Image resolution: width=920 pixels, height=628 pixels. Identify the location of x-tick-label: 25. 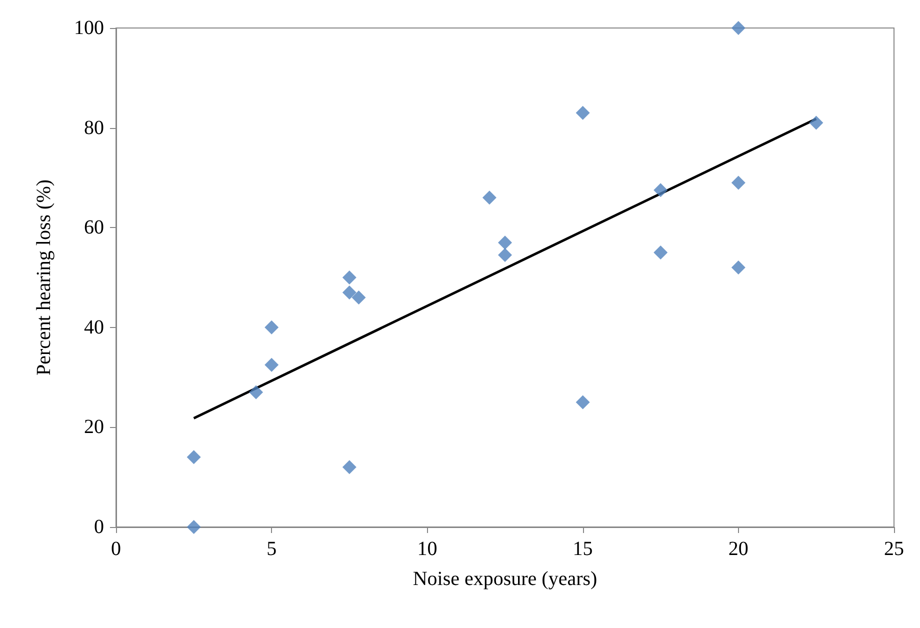
(894, 549).